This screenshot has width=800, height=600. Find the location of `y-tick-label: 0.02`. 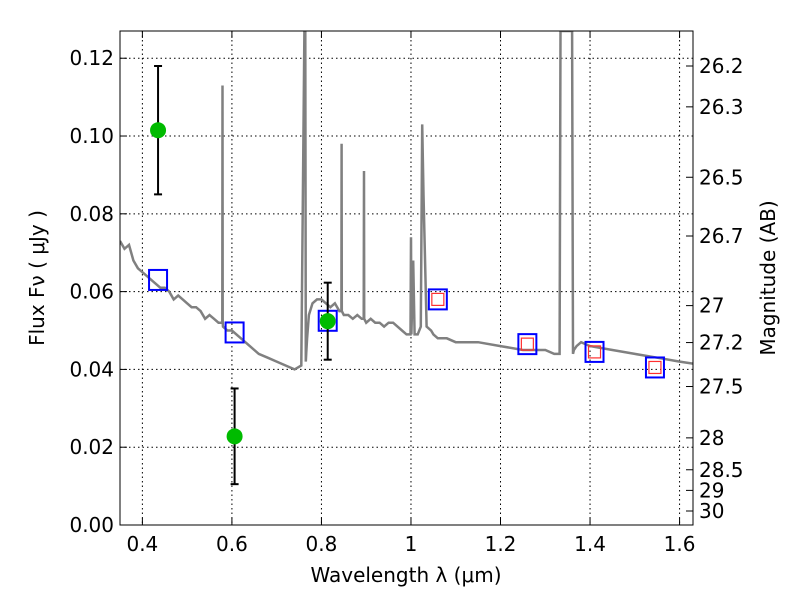

y-tick-label: 0.02 is located at coordinates (91, 447).